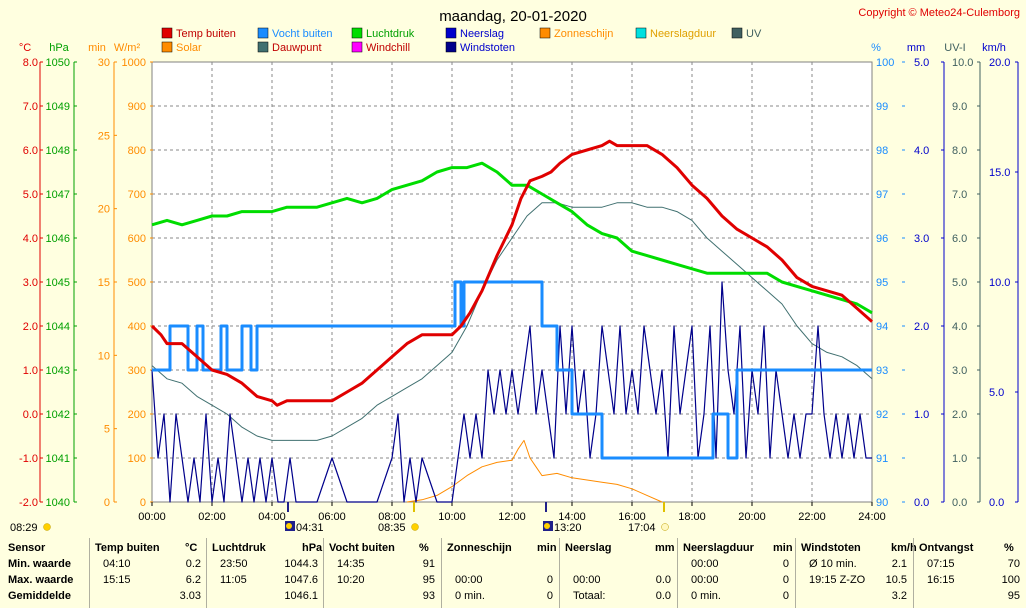 The image size is (1026, 608). Describe the element at coordinates (190, 596) in the screenshot. I see `table-cell-value: 3.03` at that location.